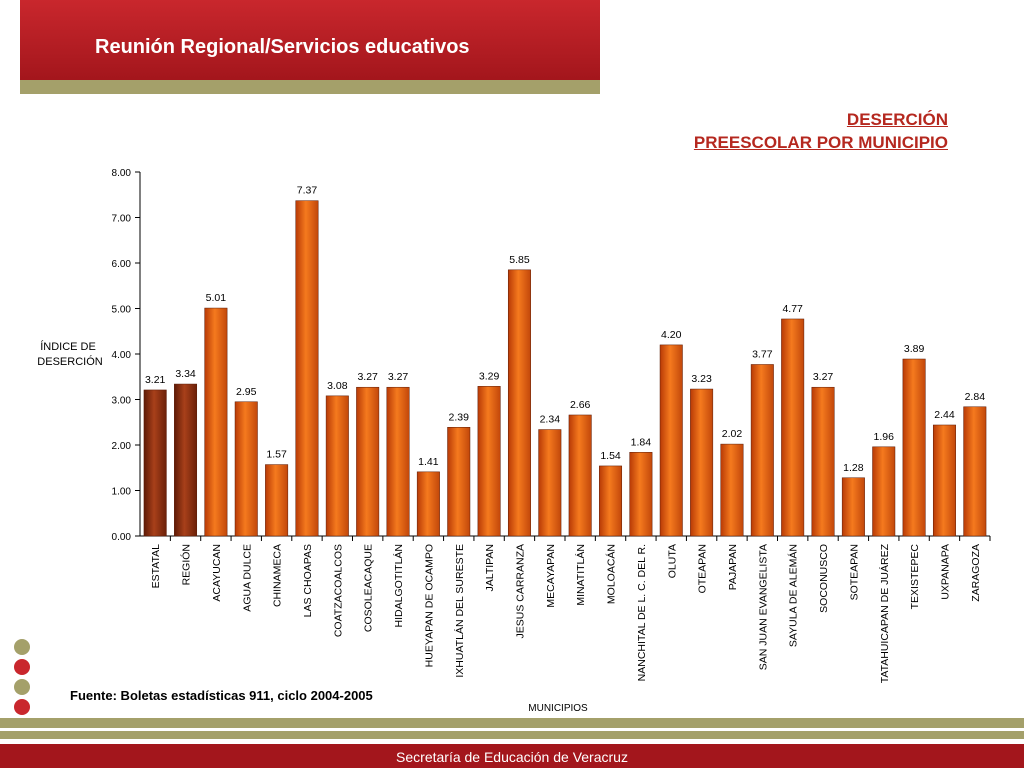  Describe the element at coordinates (580, 575) in the screenshot. I see `x-tick-label: MINATITLÁN` at that location.